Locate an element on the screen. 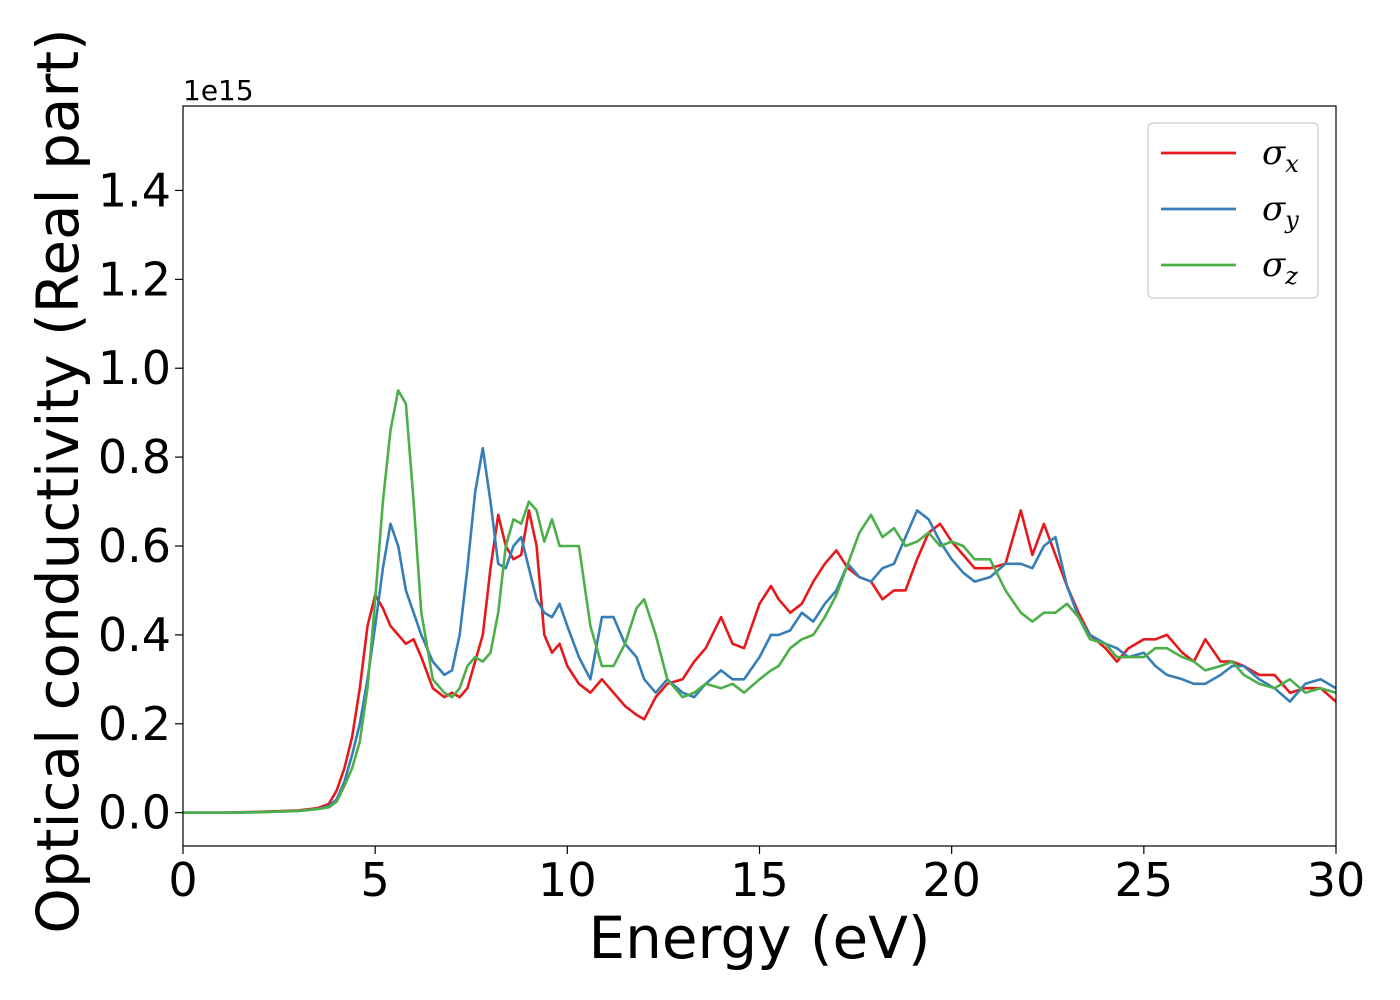 The height and width of the screenshot is (1000, 1400). y-tick-label: 0.8 is located at coordinates (134, 457).